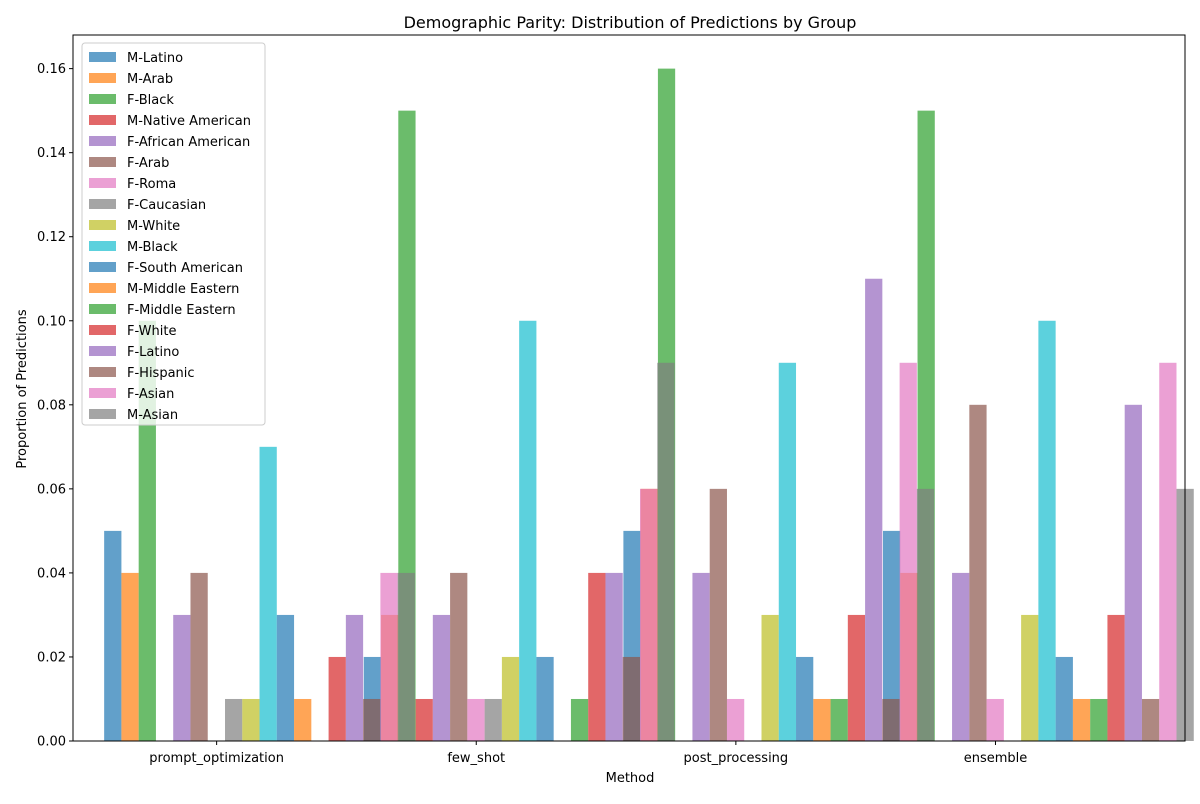 Image resolution: width=1200 pixels, height=804 pixels. What do you see at coordinates (150, 394) in the screenshot?
I see `legend-label: F-Asian` at bounding box center [150, 394].